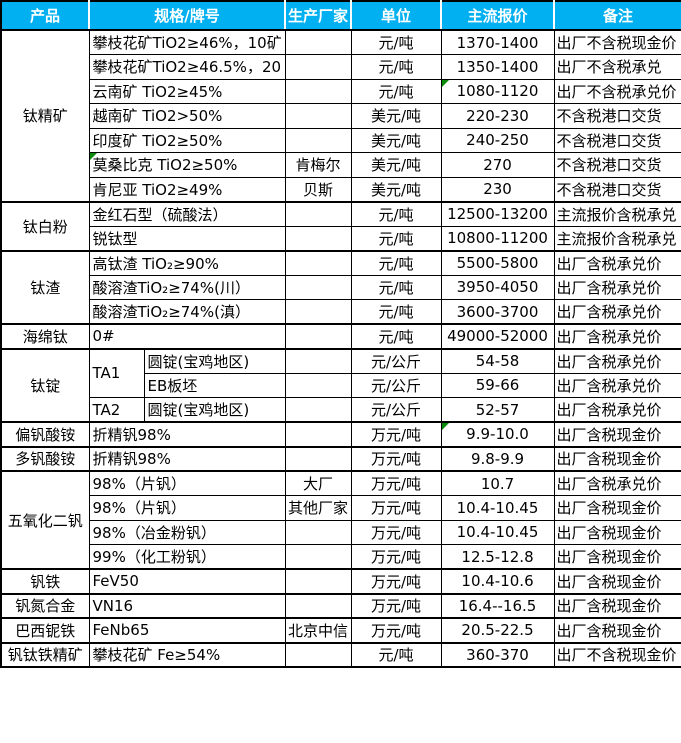  What do you see at coordinates (318, 630) in the screenshot?
I see `maker-cell: 北京中信` at bounding box center [318, 630].